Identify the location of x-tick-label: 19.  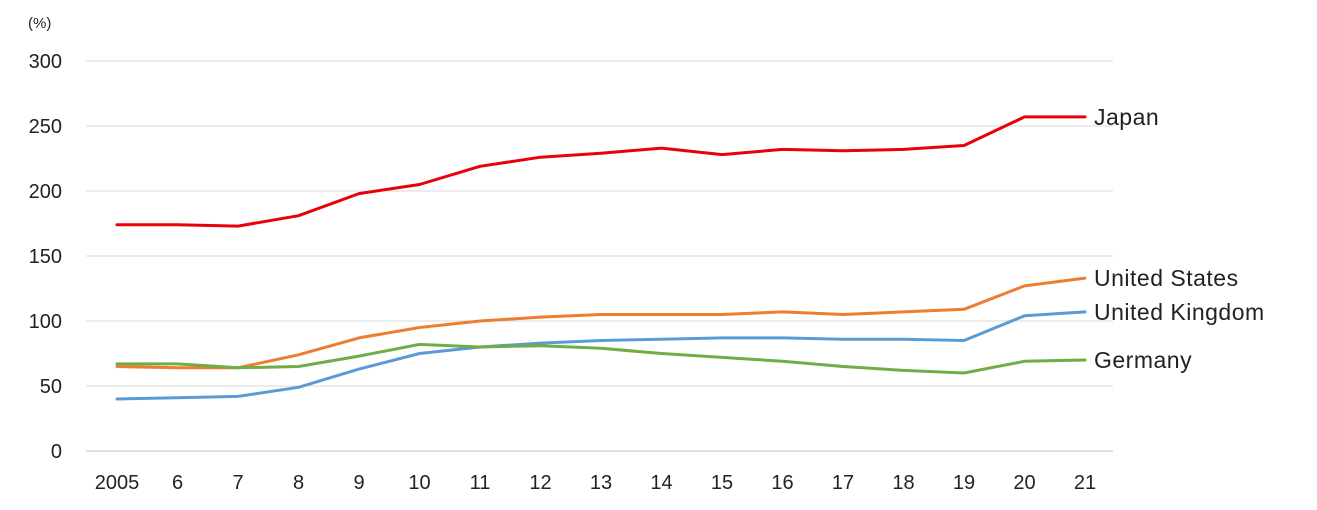
(964, 483).